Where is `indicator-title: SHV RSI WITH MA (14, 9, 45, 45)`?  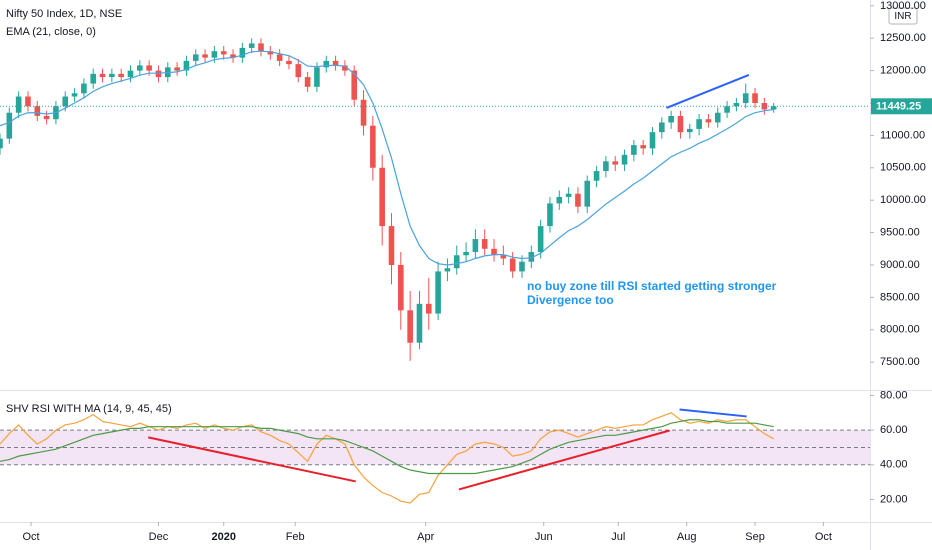
indicator-title: SHV RSI WITH MA (14, 9, 45, 45) is located at coordinates (89, 409).